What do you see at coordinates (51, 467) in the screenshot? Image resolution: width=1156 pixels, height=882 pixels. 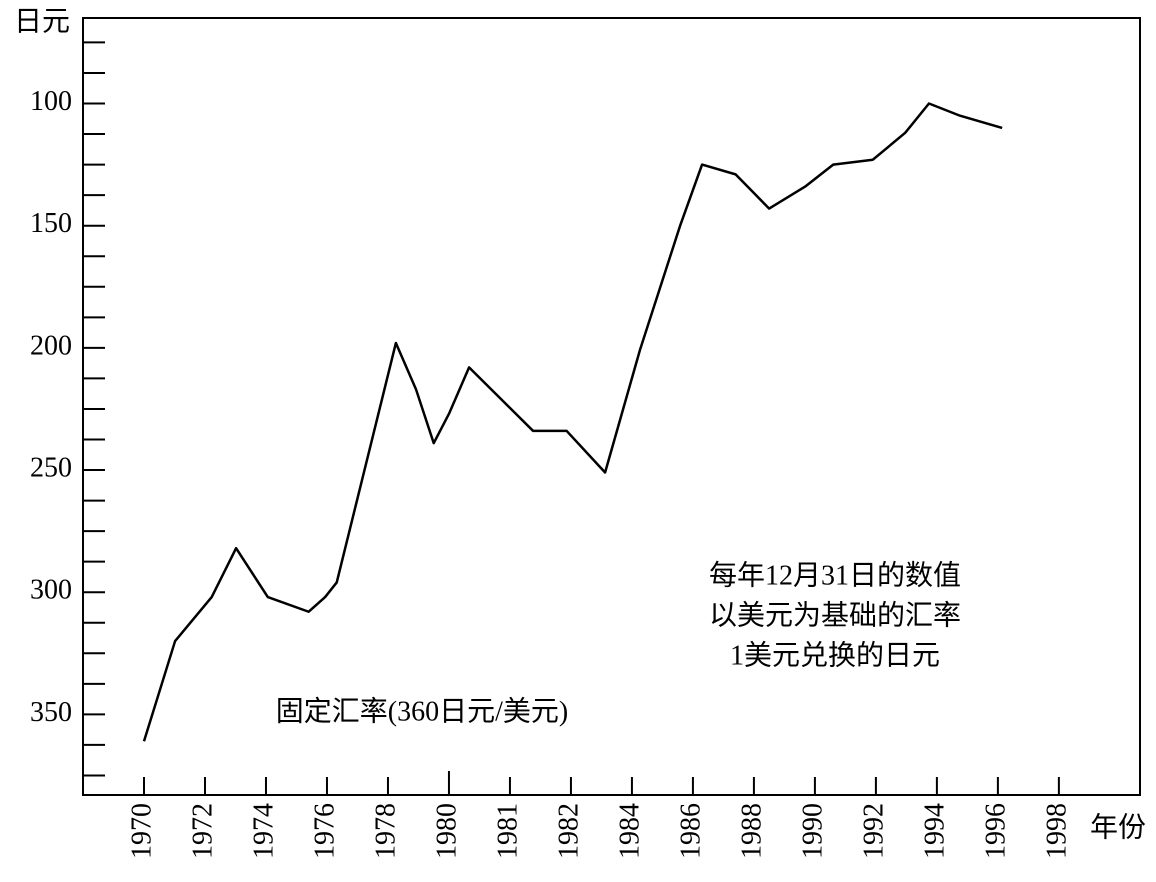 I see `y-tick-label: 250` at bounding box center [51, 467].